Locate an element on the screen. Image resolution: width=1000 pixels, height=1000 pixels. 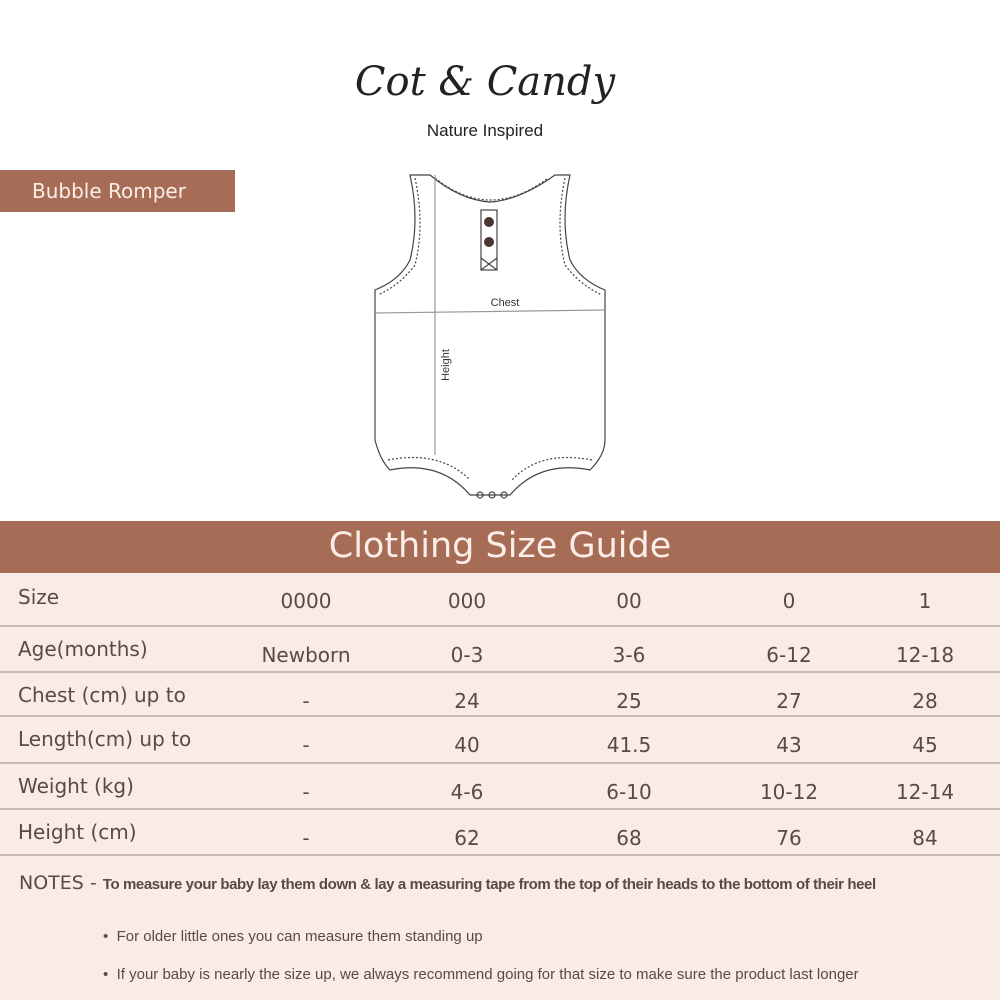
row-label: Length(cm) up to is located at coordinates (105, 739).